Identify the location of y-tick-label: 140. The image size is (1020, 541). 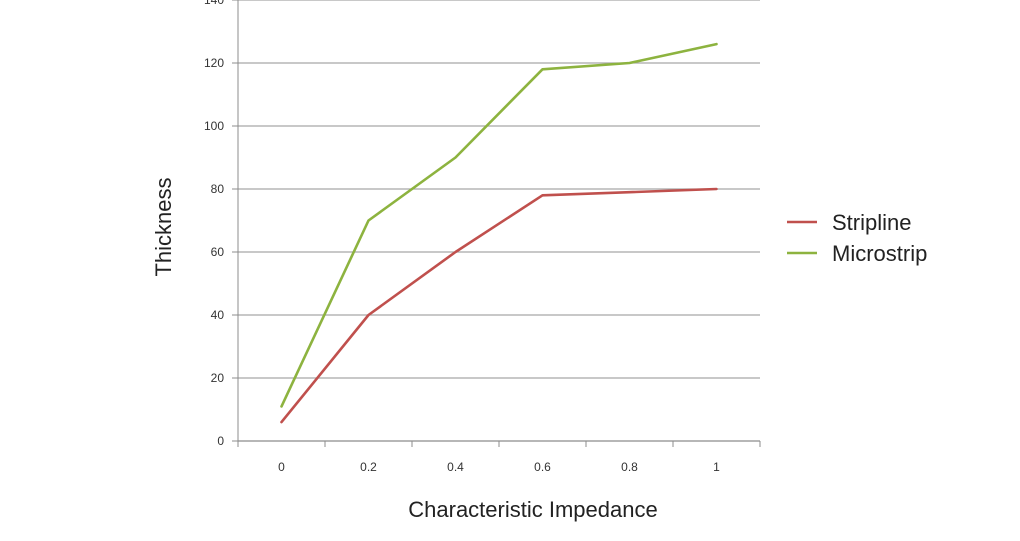
(214, 3).